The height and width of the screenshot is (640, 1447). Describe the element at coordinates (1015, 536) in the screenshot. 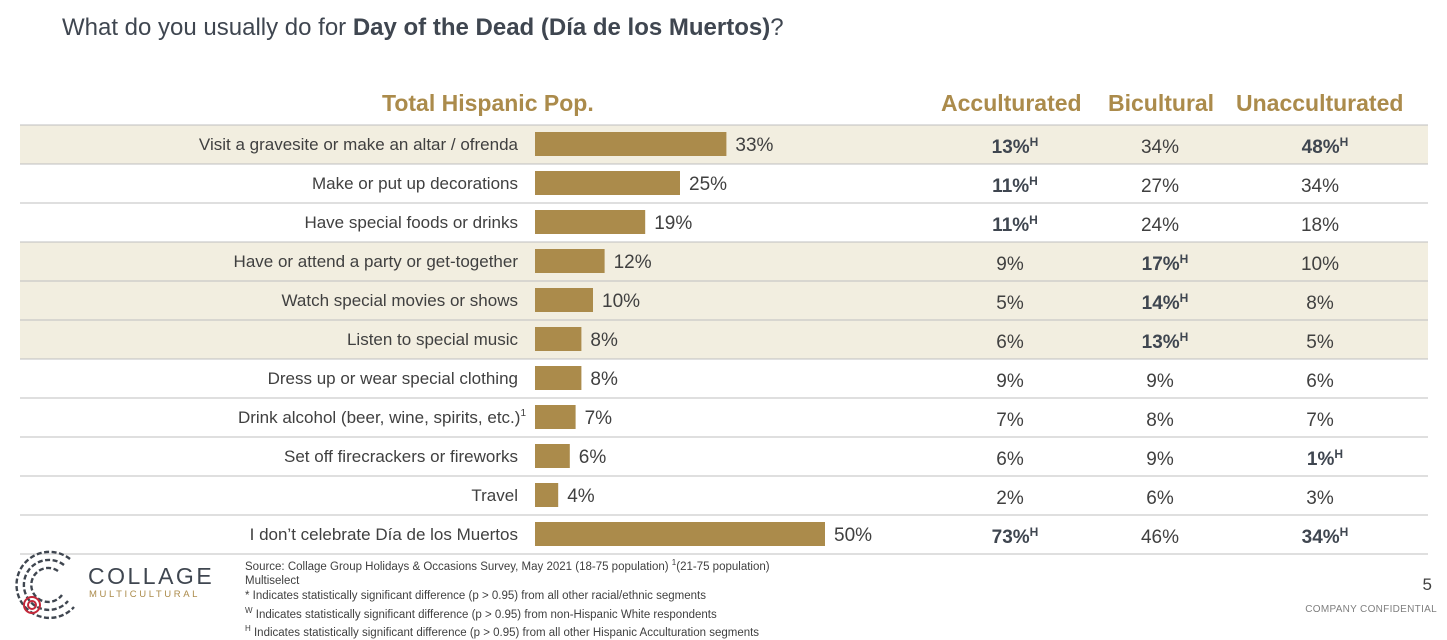

I see `segment-value: 73%H` at that location.